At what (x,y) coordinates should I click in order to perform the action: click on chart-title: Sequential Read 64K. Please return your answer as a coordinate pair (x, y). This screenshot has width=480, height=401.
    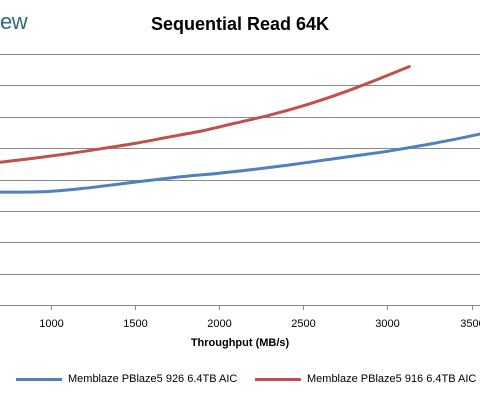
    Looking at the image, I should click on (240, 24).